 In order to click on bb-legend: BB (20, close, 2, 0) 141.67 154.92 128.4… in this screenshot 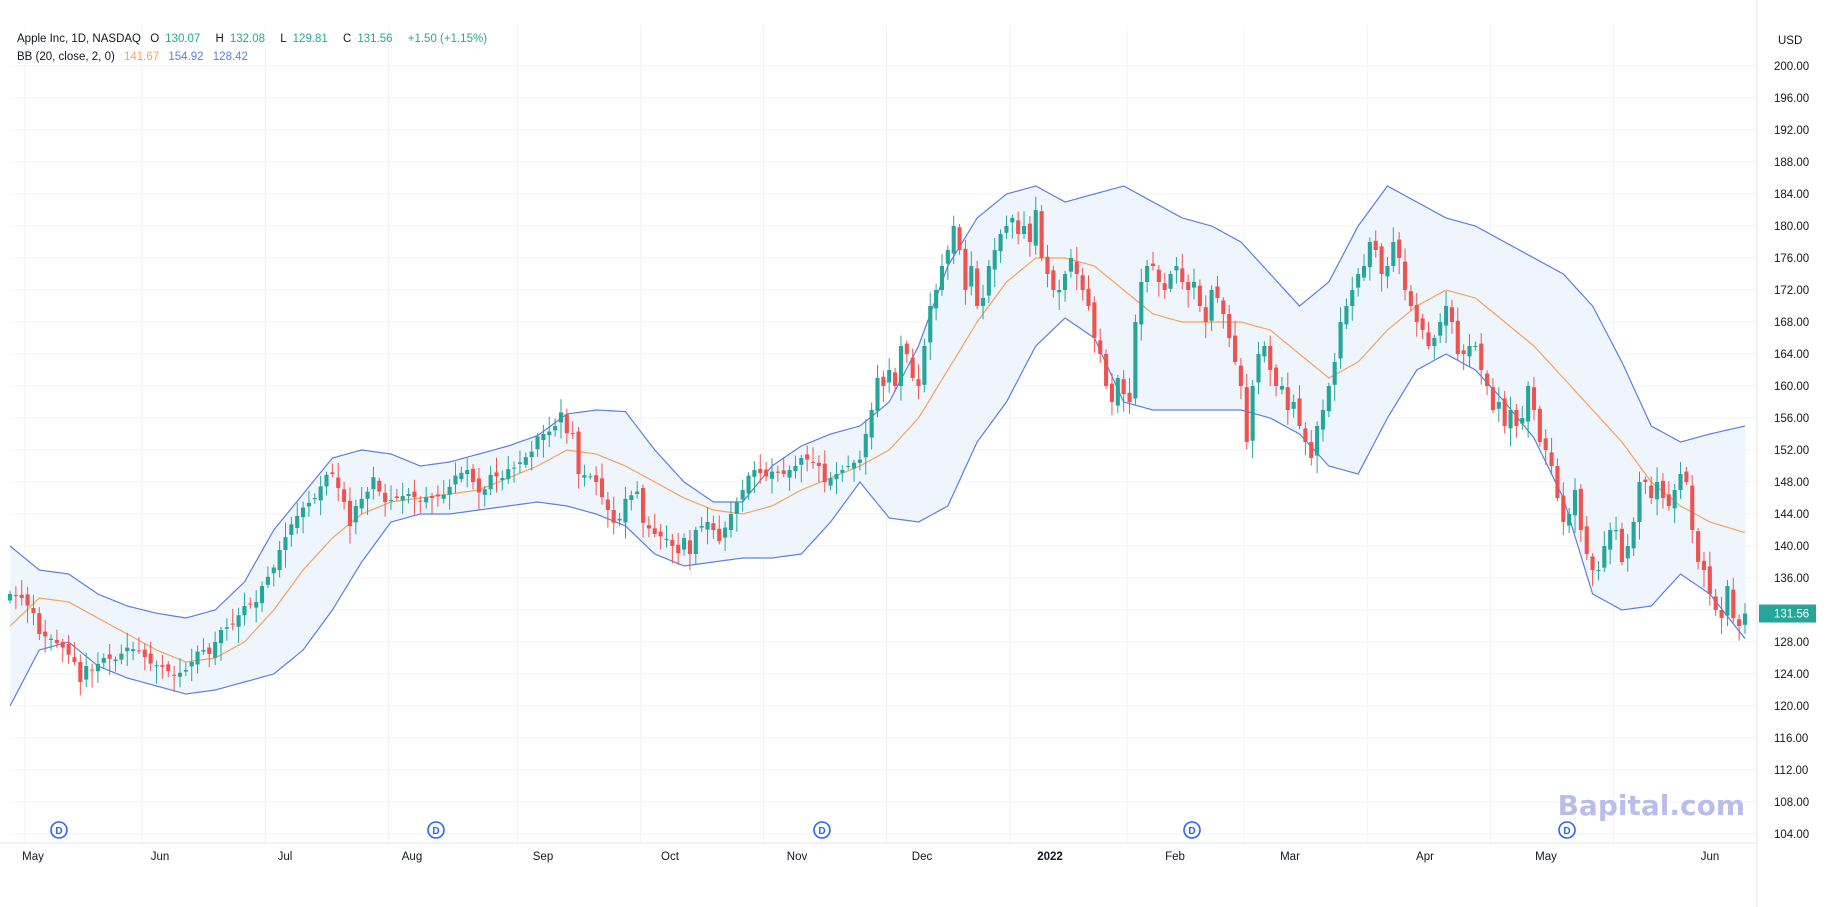, I will do `click(135, 57)`.